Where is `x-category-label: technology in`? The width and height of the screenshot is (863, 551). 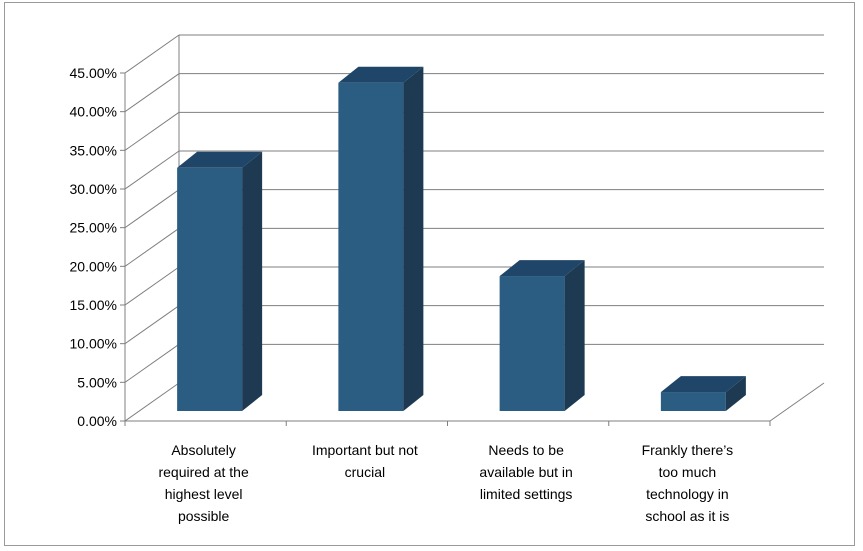 x-category-label: technology in is located at coordinates (687, 494).